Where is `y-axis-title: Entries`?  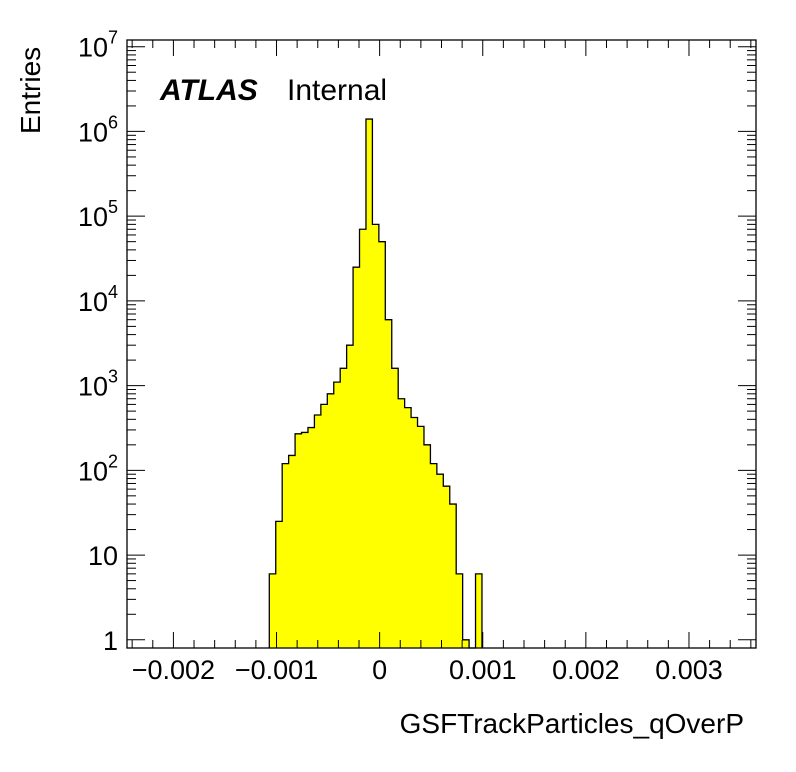 y-axis-title: Entries is located at coordinates (30, 90).